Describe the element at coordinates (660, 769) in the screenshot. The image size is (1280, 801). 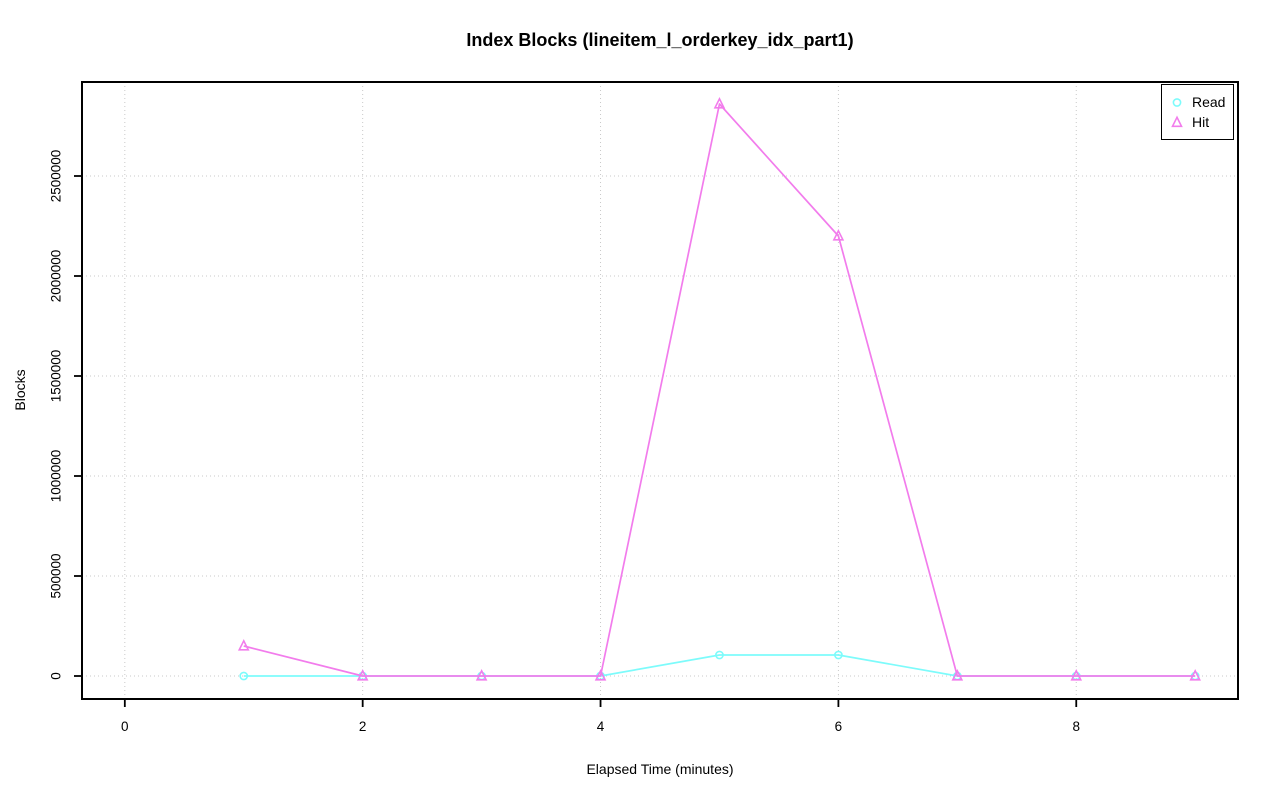
I see `x-axis-label: Elapsed Time (minutes)` at that location.